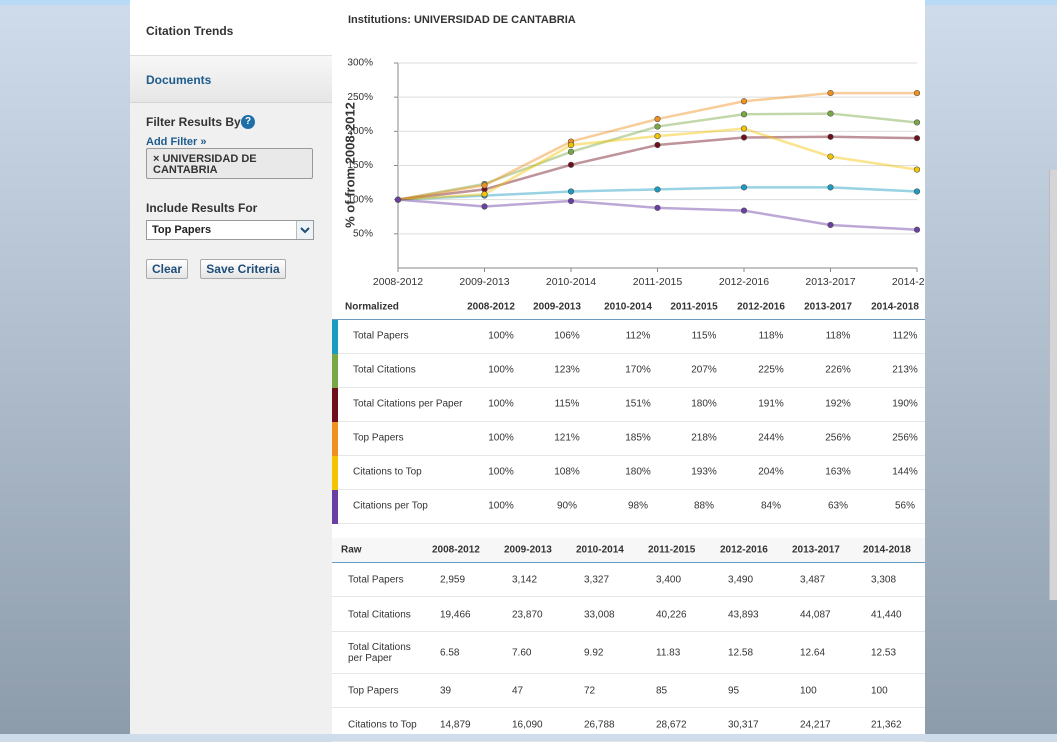 The width and height of the screenshot is (1057, 742). I want to click on normalized-cell: 63%, so click(838, 506).